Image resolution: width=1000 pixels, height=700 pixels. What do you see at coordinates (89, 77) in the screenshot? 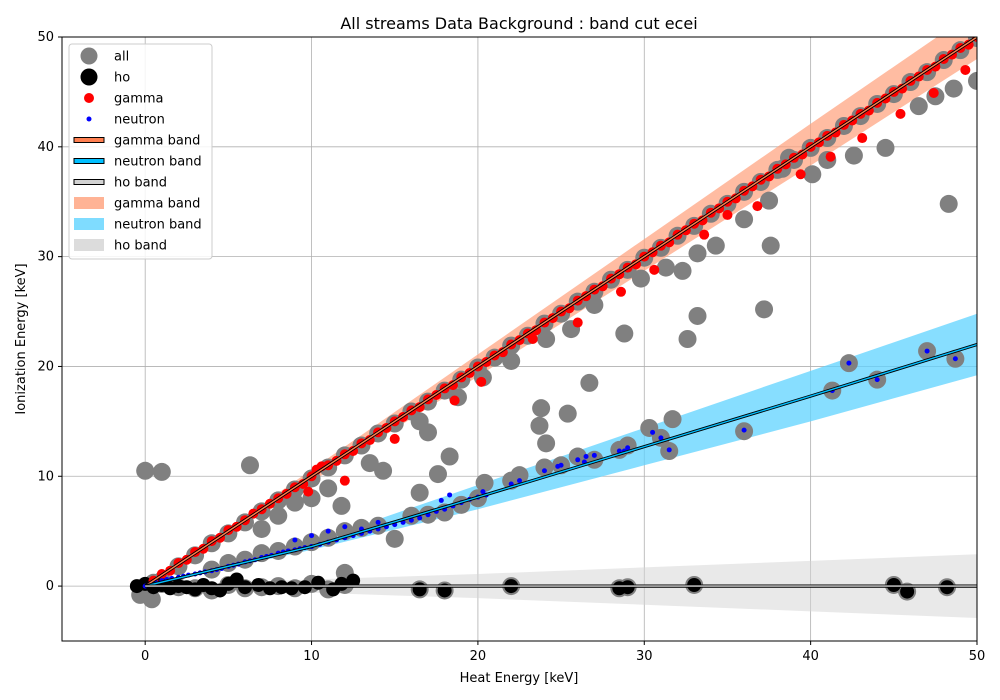
I see `legend-ho-marker` at bounding box center [89, 77].